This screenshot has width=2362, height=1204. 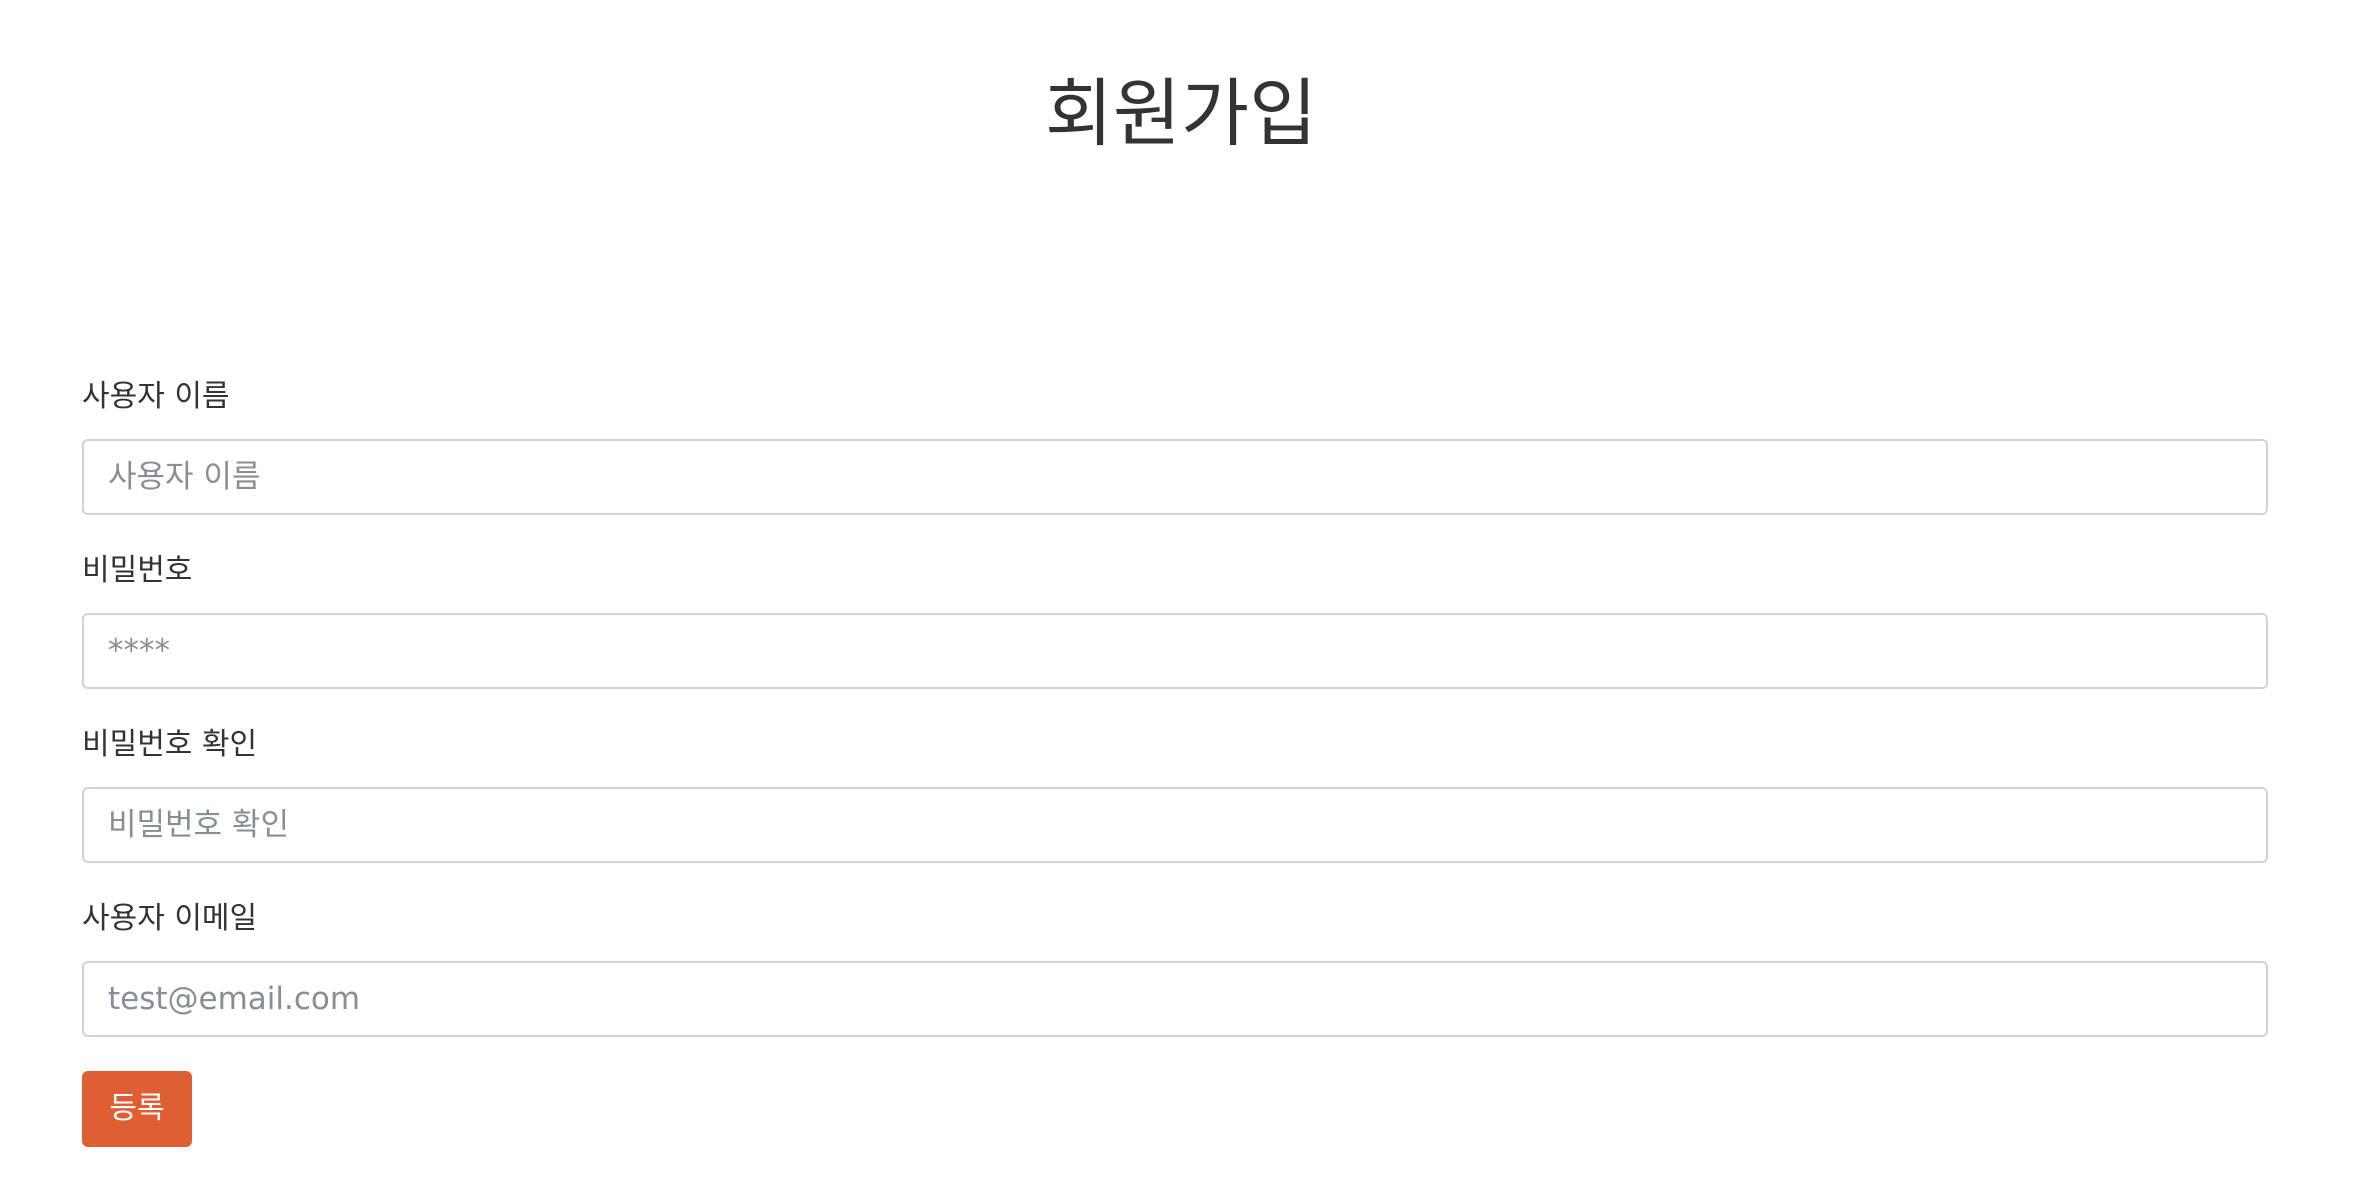 What do you see at coordinates (1175, 477) in the screenshot?
I see `username-input` at bounding box center [1175, 477].